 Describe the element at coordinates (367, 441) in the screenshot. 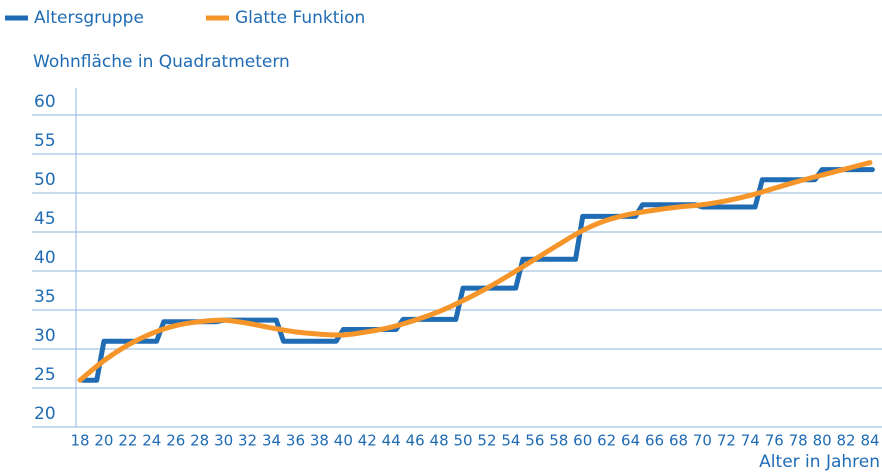

I see `x-tick-label: 42` at that location.